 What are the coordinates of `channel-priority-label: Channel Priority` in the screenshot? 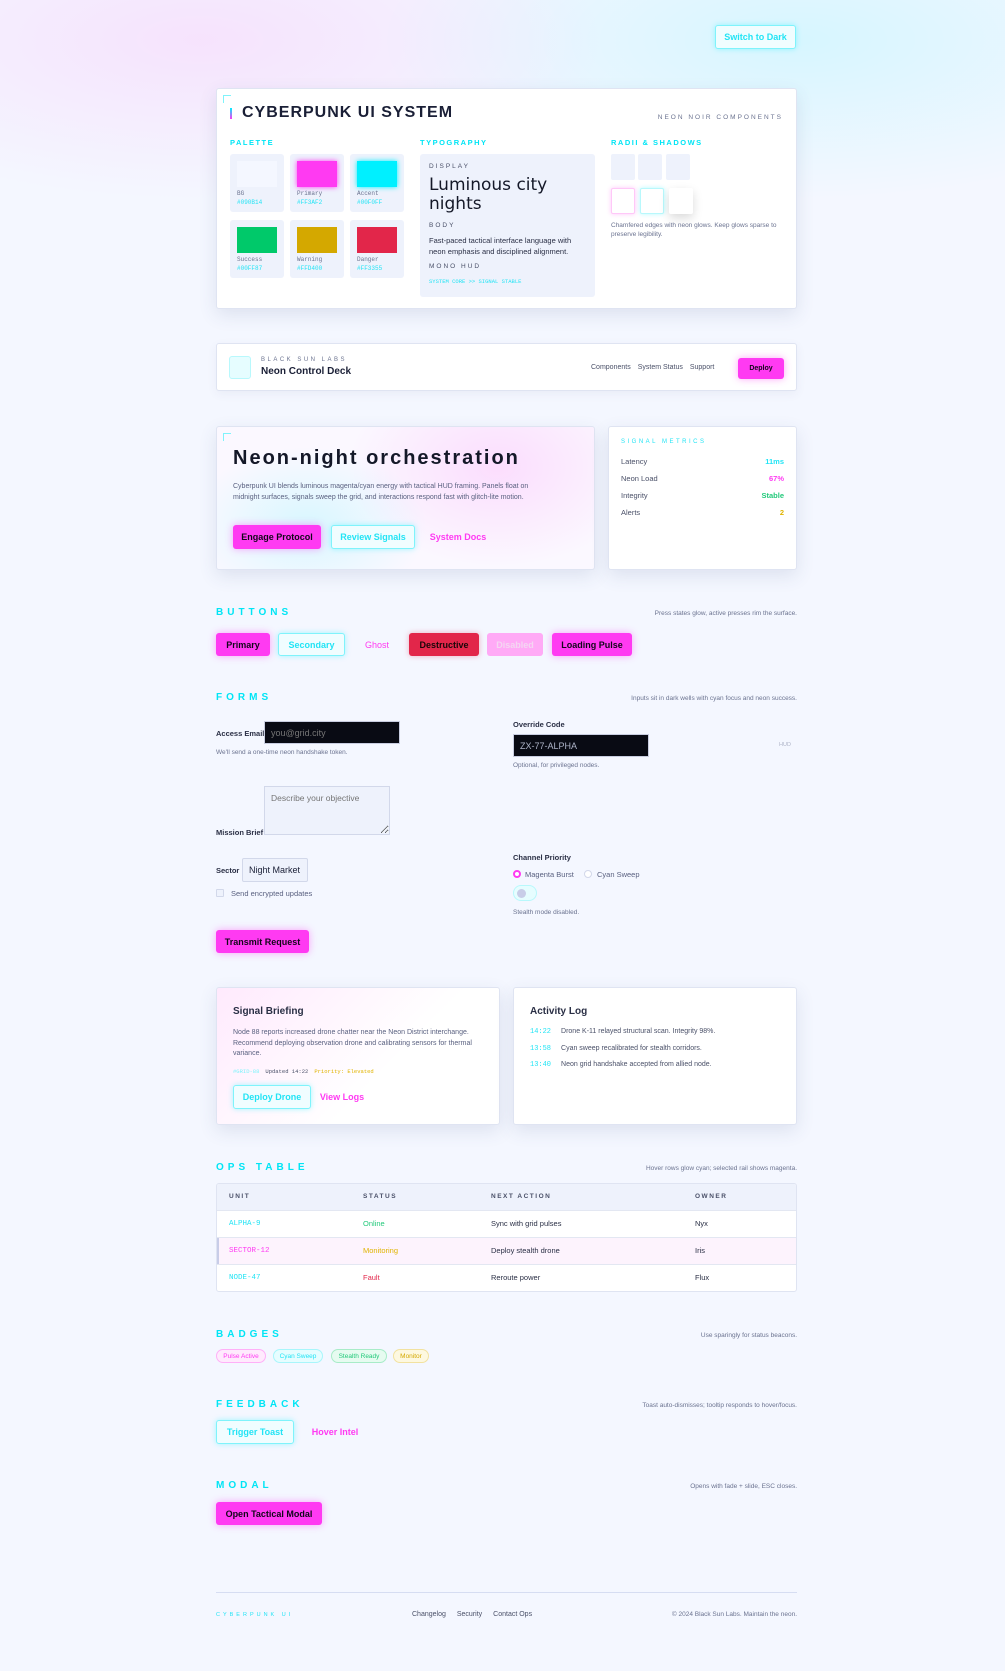 It's located at (542, 857).